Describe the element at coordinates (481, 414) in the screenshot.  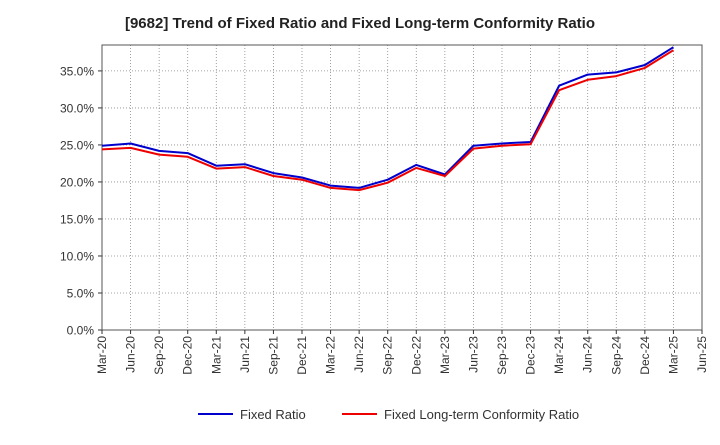
I see `legend-fixed-long-term-conformity-ratio-label: Fixed Long-term Conformity Ratio` at that location.